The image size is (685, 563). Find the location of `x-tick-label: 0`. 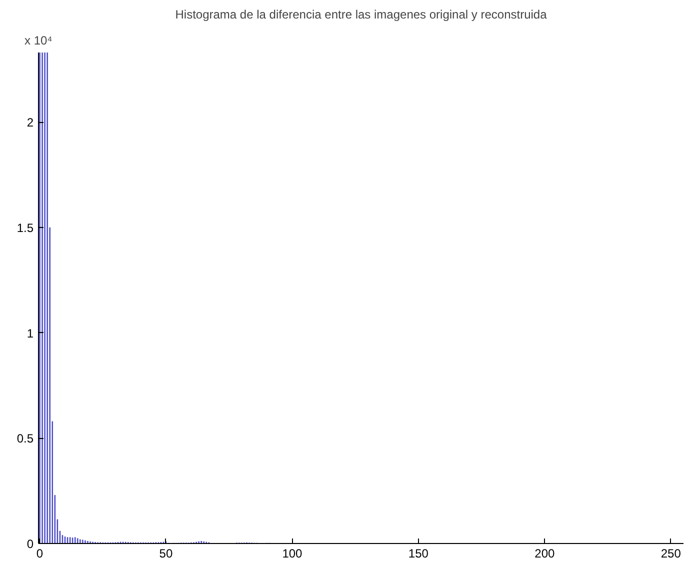

x-tick-label: 0 is located at coordinates (40, 553).